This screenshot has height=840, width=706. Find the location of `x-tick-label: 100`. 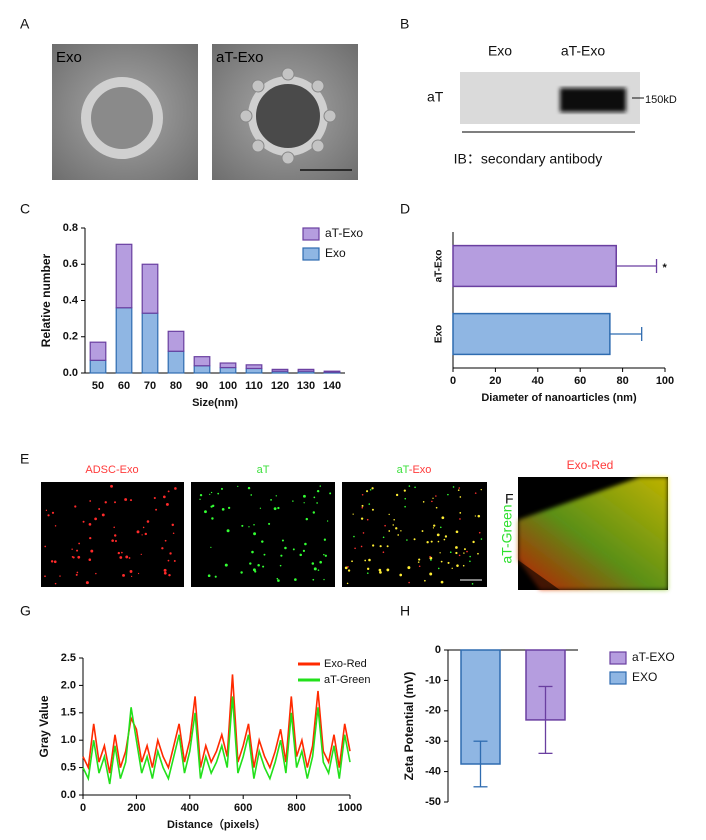

x-tick-label: 100 is located at coordinates (665, 381).